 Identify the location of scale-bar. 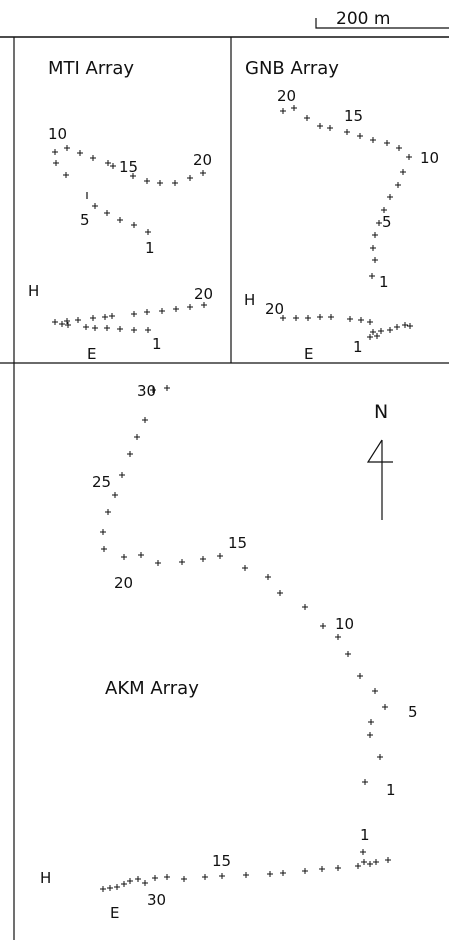
(382, 23).